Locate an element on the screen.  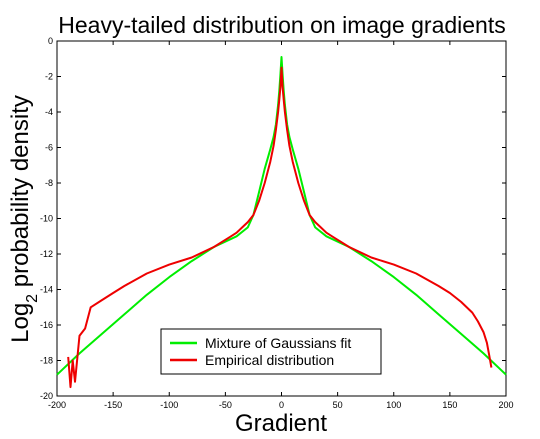
y-tick-label: -18 is located at coordinates (46, 361).